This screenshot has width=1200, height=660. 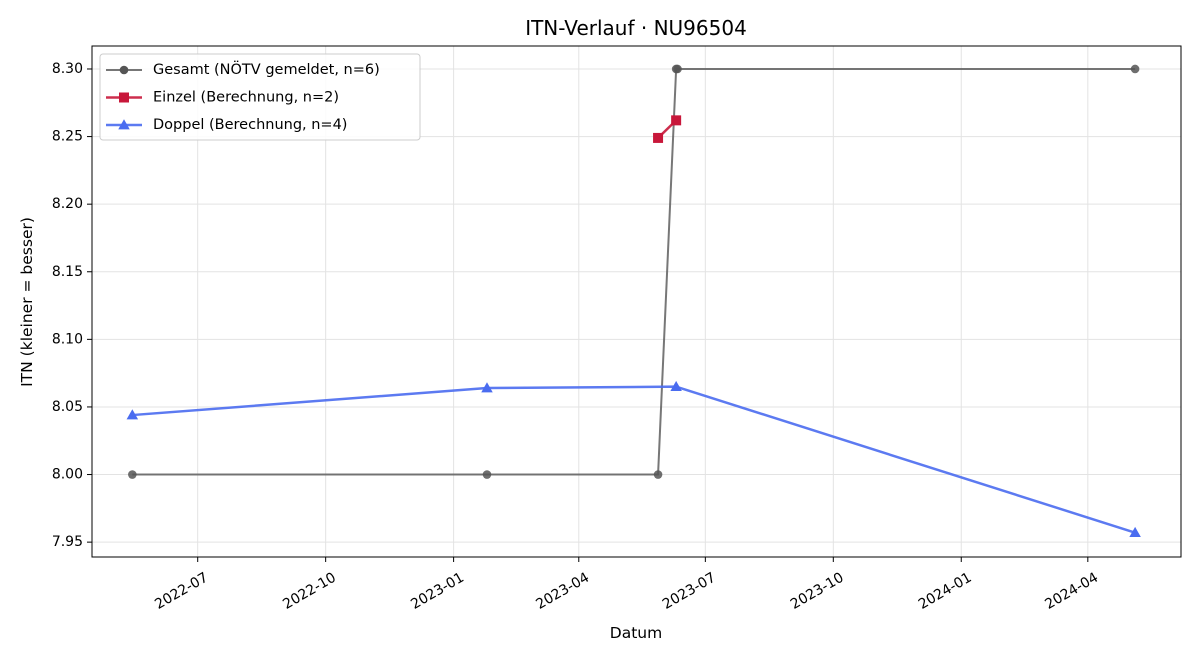 What do you see at coordinates (246, 98) in the screenshot?
I see `legend-label: Einzel (Berechnung, n=2)` at bounding box center [246, 98].